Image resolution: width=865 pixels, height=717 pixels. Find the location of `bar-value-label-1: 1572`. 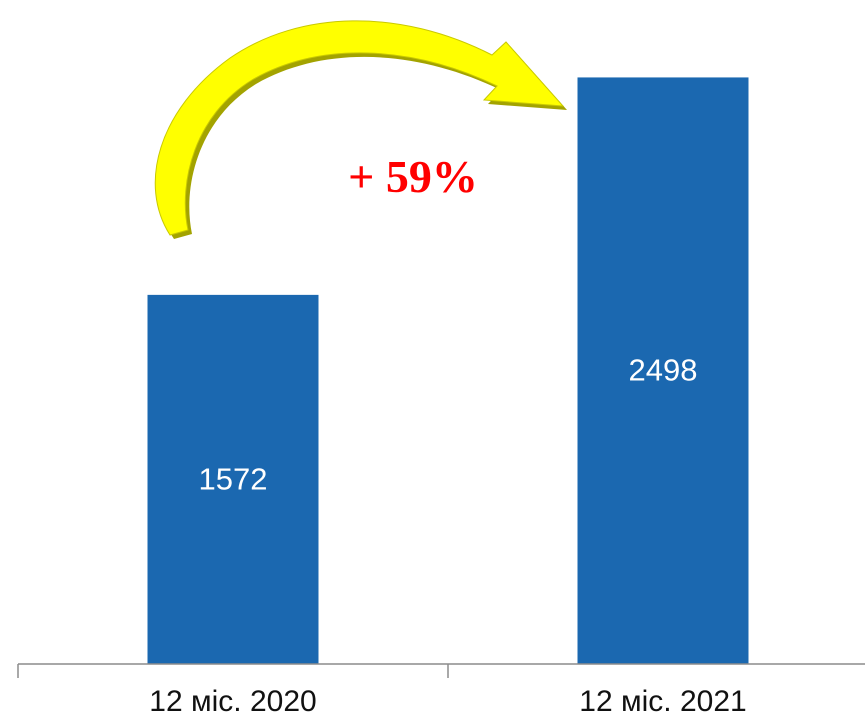

bar-value-label-1: 1572 is located at coordinates (233, 478).